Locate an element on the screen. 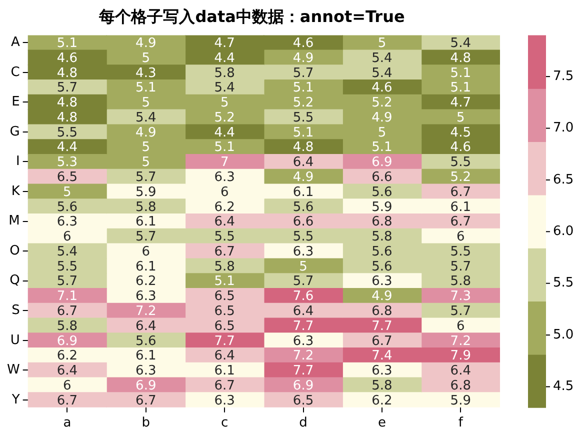  data-label: 4.4 is located at coordinates (224, 58).